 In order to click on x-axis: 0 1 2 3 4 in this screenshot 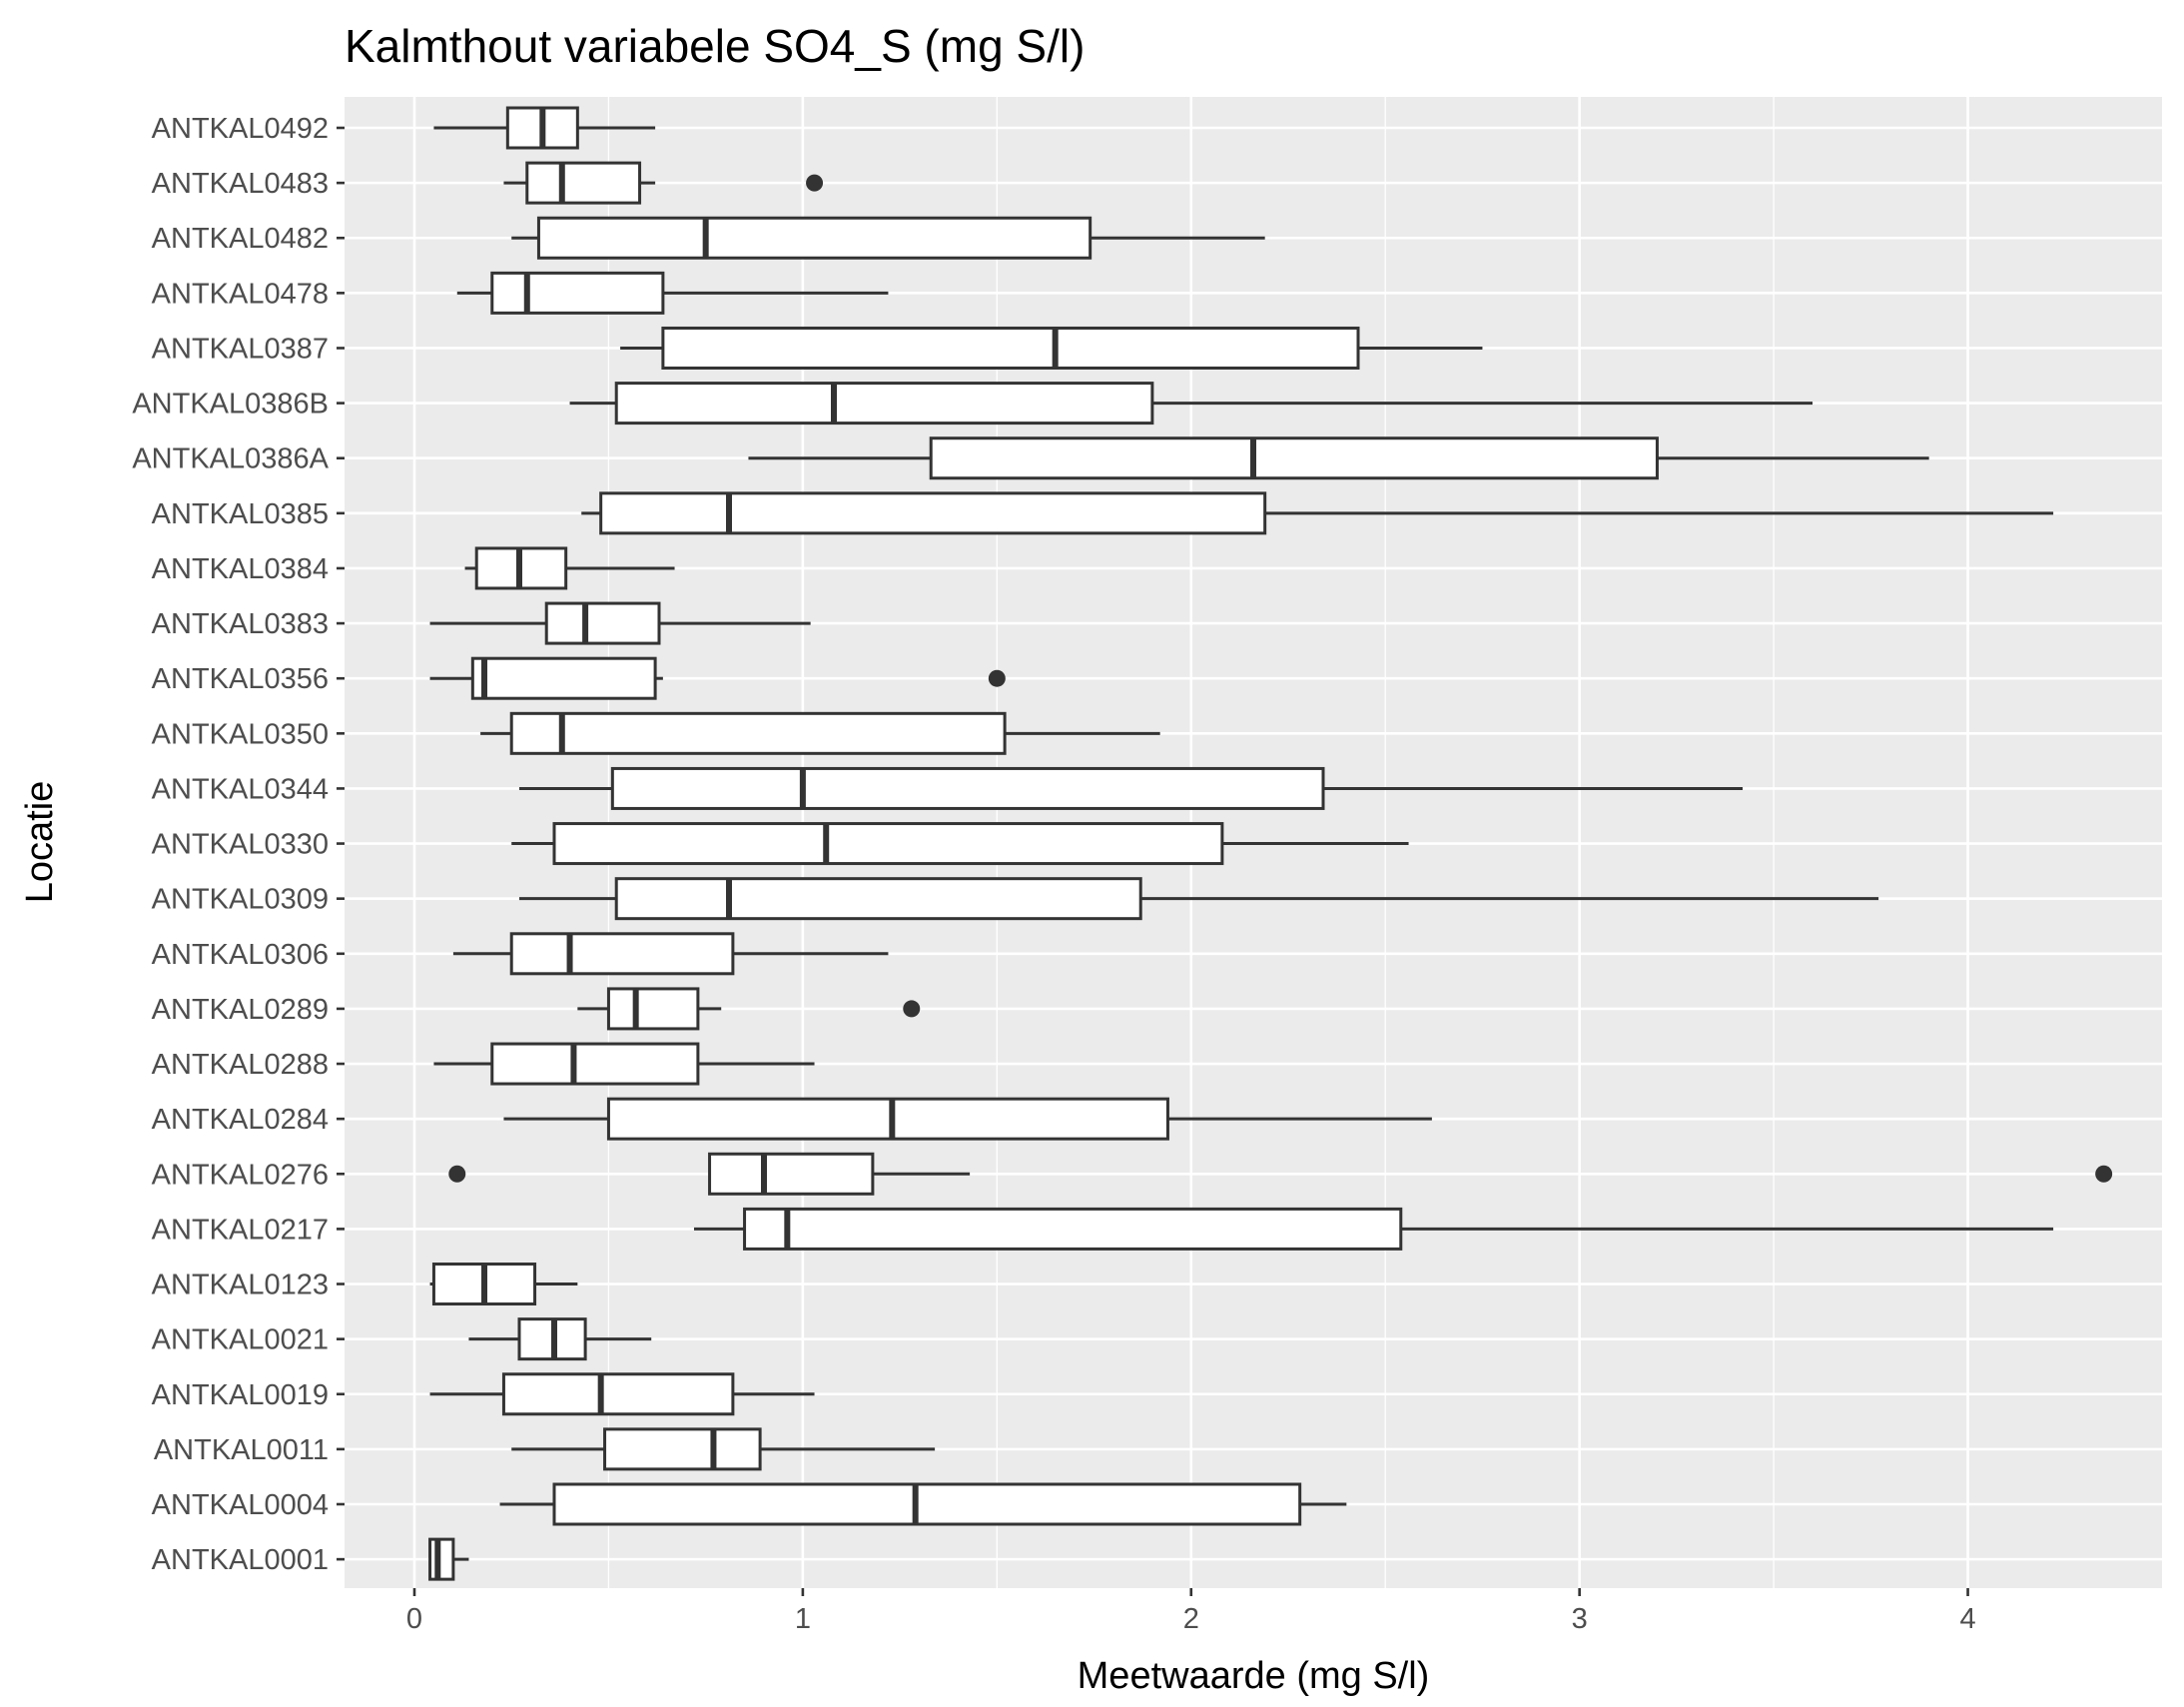, I will do `click(1191, 1612)`.